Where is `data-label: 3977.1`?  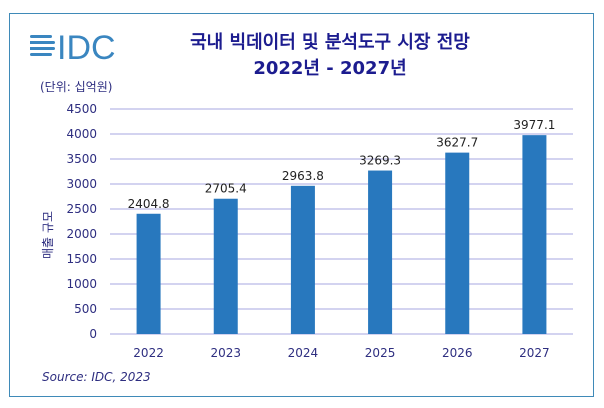
data-label: 3977.1 is located at coordinates (534, 125).